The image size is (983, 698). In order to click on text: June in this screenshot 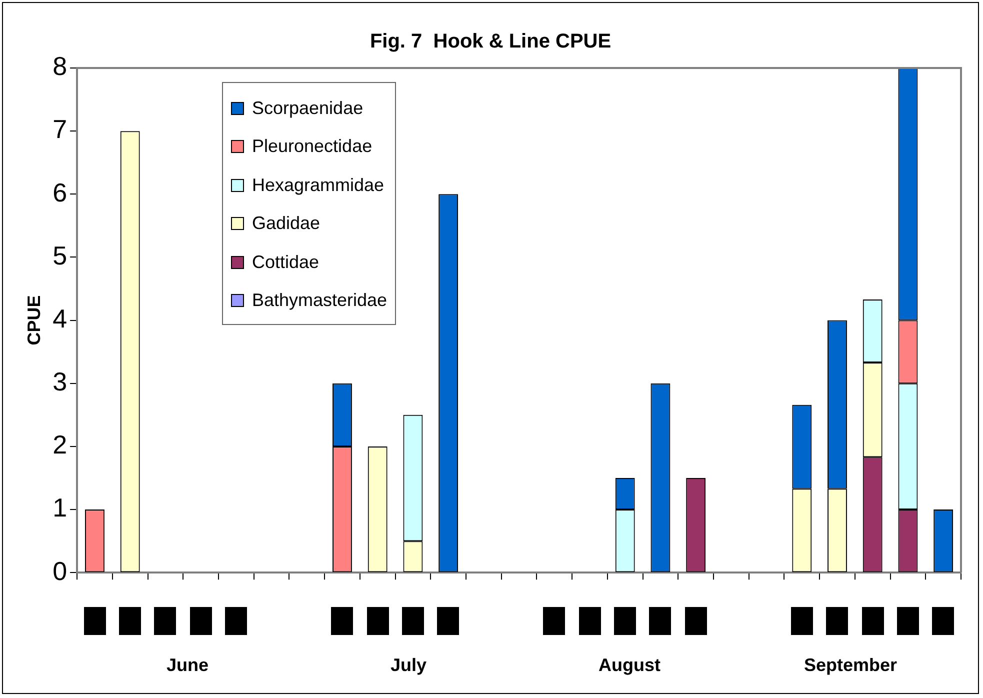, I will do `click(187, 665)`.